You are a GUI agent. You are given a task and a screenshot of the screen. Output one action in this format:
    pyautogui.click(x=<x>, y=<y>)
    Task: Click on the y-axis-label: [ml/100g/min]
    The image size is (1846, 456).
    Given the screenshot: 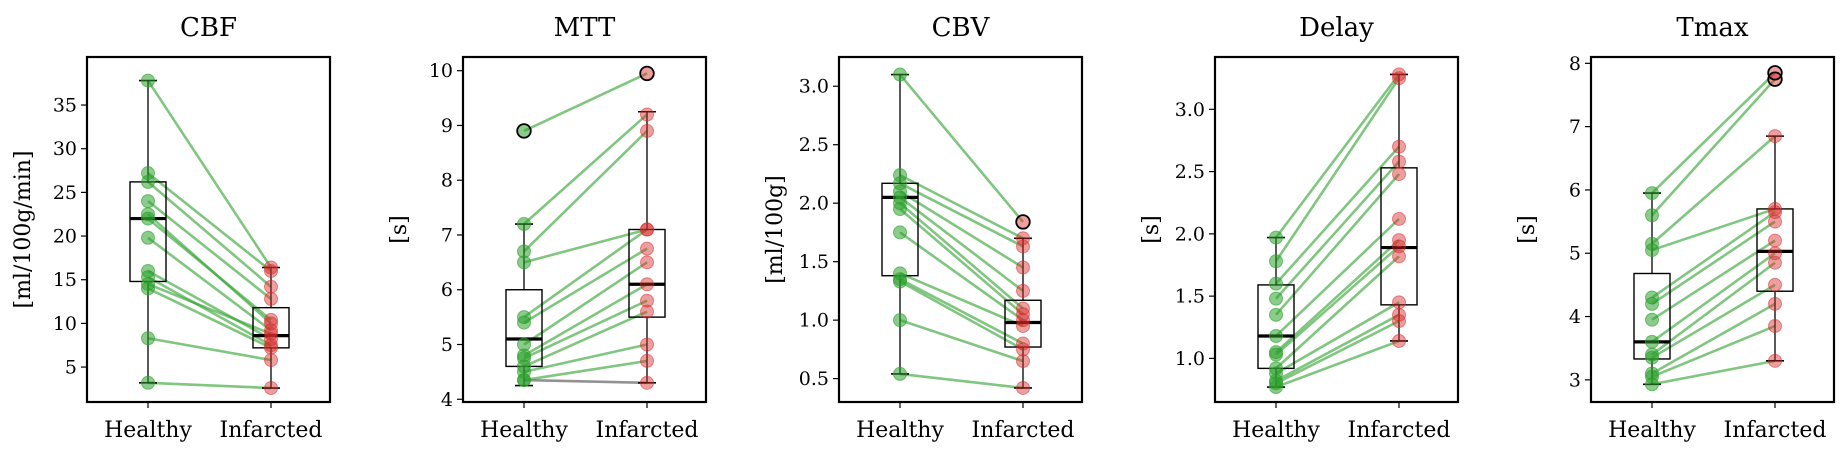 What is the action you would take?
    pyautogui.click(x=23, y=229)
    